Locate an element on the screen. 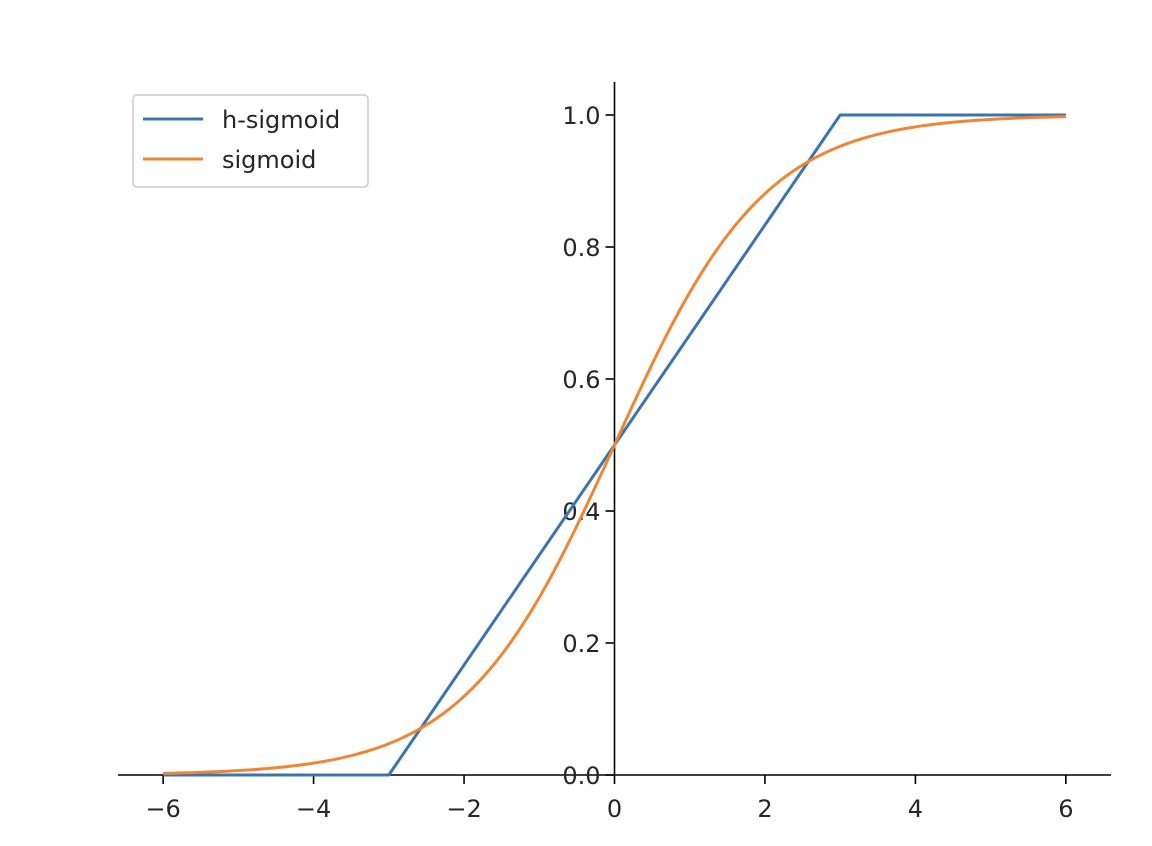 Image resolution: width=1152 pixels, height=846 pixels. x-tick-label: 2 is located at coordinates (764, 809).